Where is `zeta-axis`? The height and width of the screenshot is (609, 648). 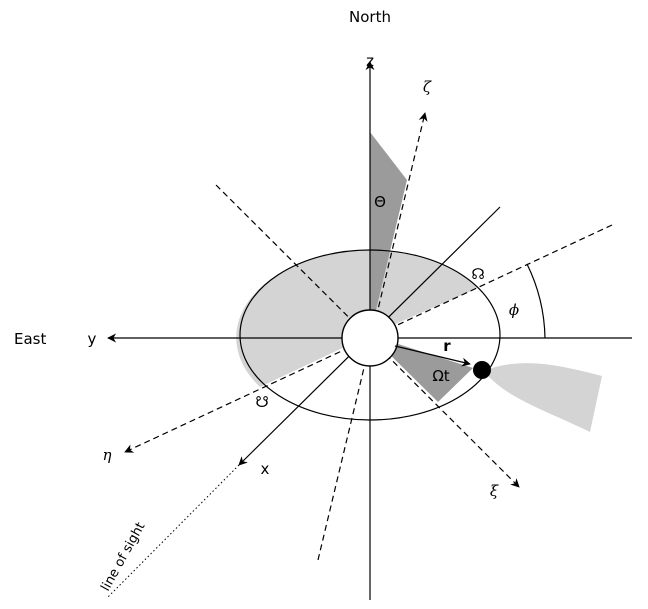
zeta-axis is located at coordinates (372, 336).